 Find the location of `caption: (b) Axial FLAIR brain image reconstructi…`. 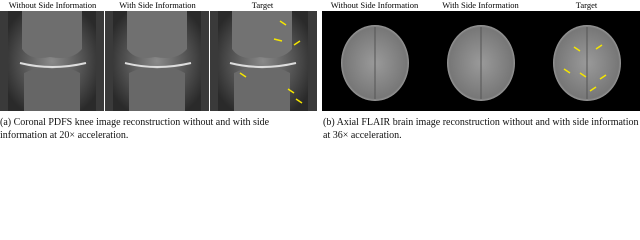

caption: (b) Axial FLAIR brain image reconstructi… is located at coordinates (481, 129).